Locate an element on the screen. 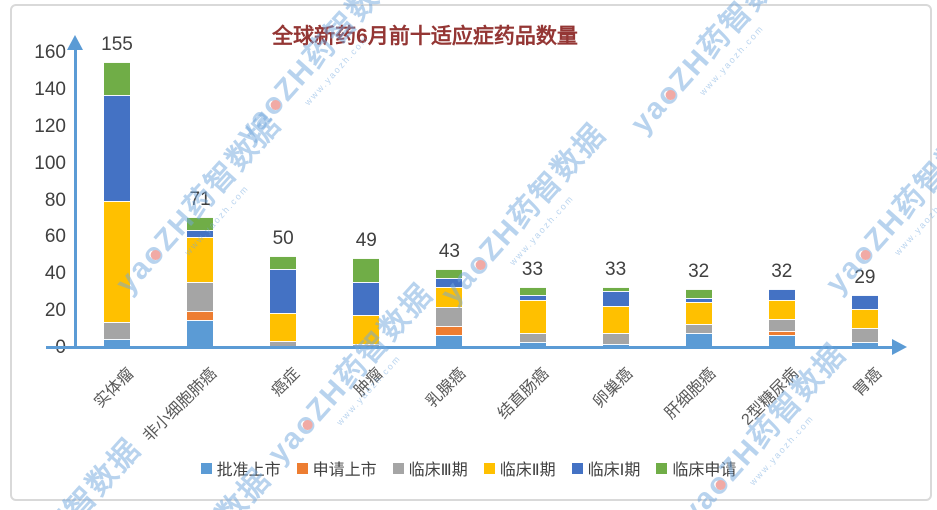 The width and height of the screenshot is (937, 510). legend-item: 临床Ⅰ期 is located at coordinates (606, 468).